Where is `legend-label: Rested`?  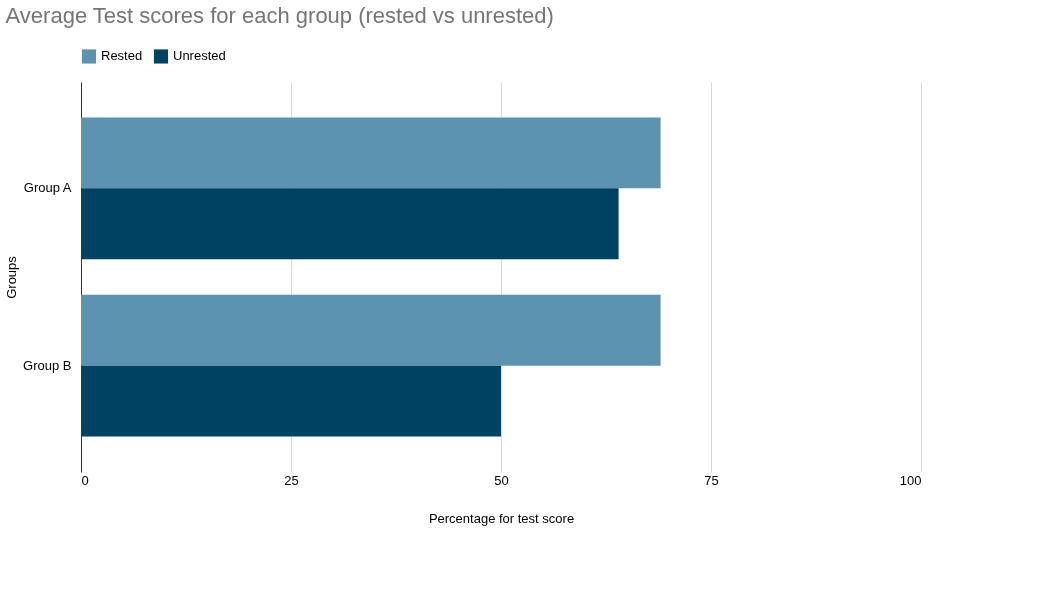 legend-label: Rested is located at coordinates (122, 56).